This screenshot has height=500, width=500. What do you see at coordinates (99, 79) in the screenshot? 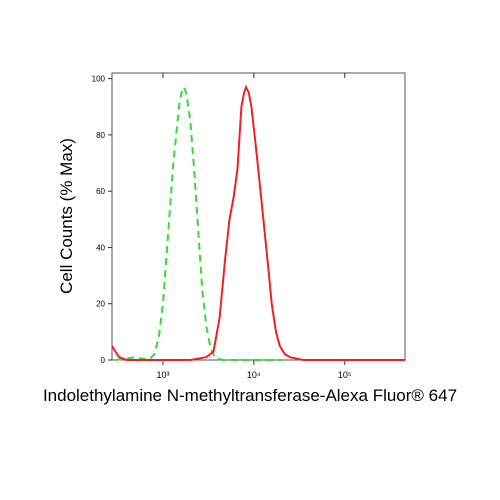
I see `y-tick-label: 100` at bounding box center [99, 79].